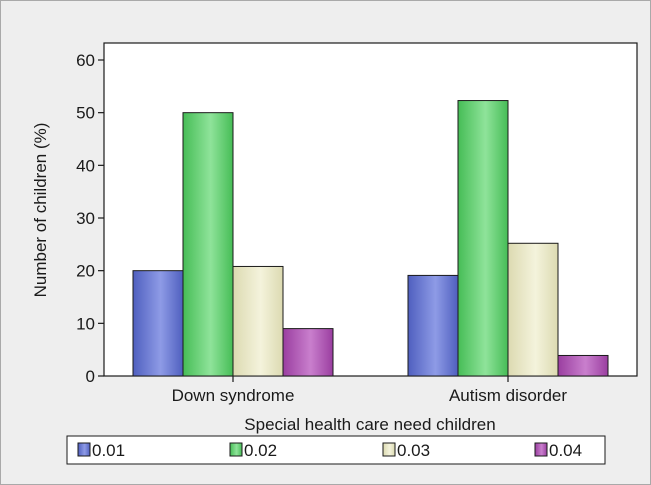  What do you see at coordinates (85, 271) in the screenshot?
I see `y-tick-label: 20` at bounding box center [85, 271].